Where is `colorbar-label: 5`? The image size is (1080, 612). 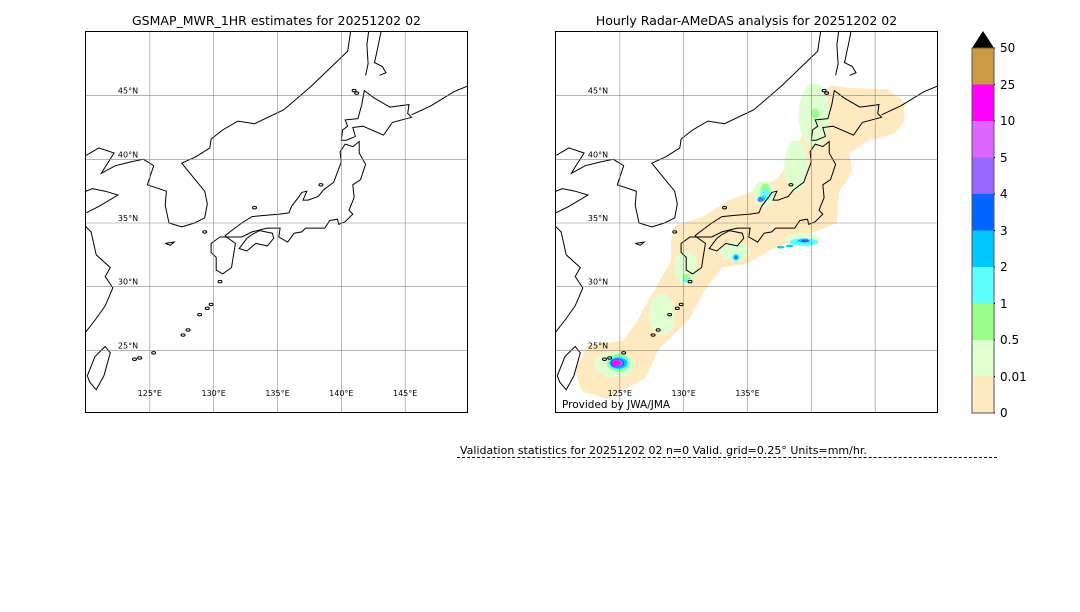
colorbar-label: 5 is located at coordinates (1004, 157).